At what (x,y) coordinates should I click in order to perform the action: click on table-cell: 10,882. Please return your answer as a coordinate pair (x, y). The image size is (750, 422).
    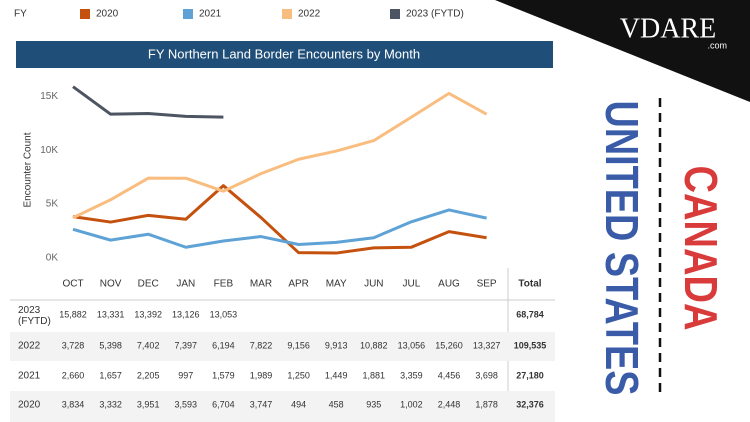
    Looking at the image, I should click on (374, 345).